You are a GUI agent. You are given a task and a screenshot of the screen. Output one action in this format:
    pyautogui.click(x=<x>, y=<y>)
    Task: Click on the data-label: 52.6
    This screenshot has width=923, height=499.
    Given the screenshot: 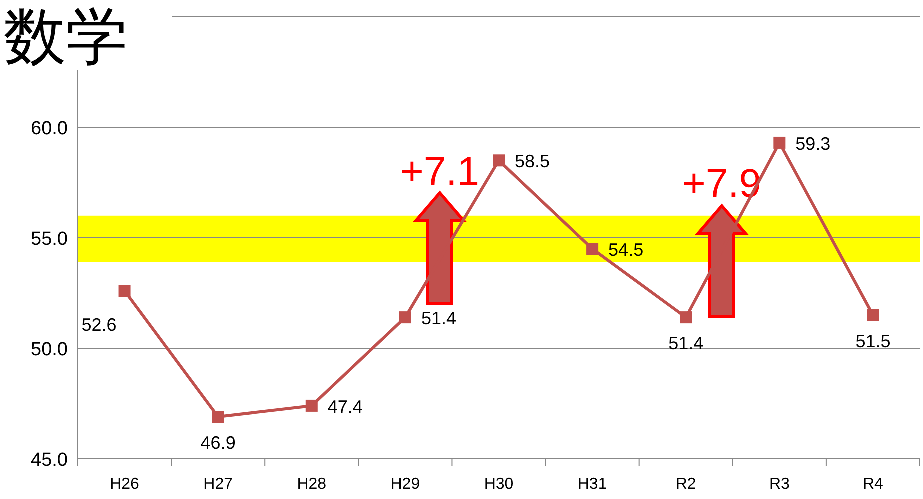 What is the action you would take?
    pyautogui.click(x=99, y=325)
    